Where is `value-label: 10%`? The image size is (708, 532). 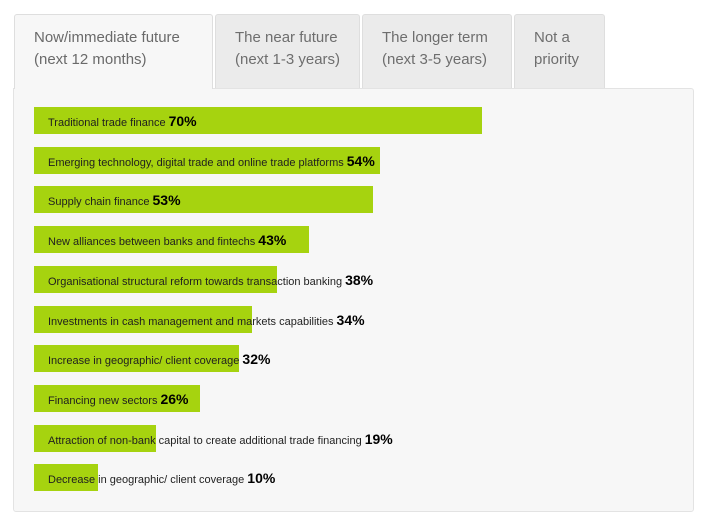 value-label: 10% is located at coordinates (261, 478).